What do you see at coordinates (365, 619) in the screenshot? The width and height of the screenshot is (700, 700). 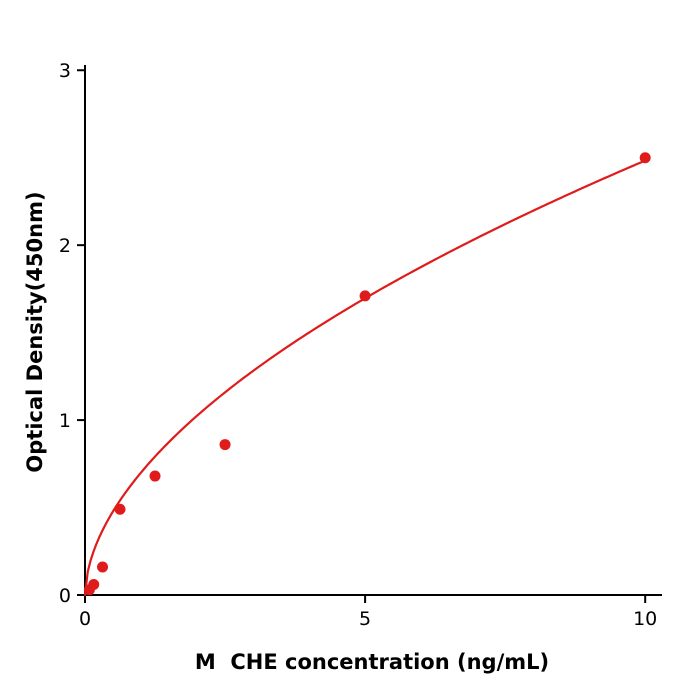 I see `x-tick-label: 5` at bounding box center [365, 619].